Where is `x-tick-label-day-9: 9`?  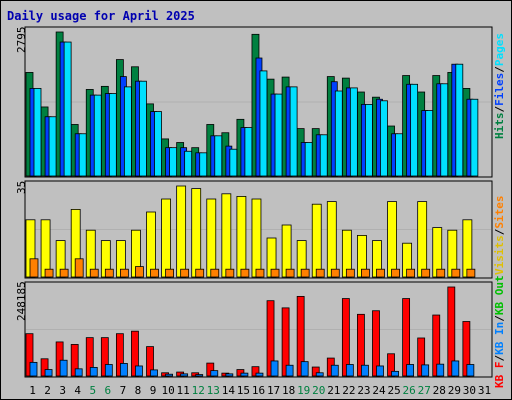 x-tick-label-day-9: 9 is located at coordinates (153, 390).